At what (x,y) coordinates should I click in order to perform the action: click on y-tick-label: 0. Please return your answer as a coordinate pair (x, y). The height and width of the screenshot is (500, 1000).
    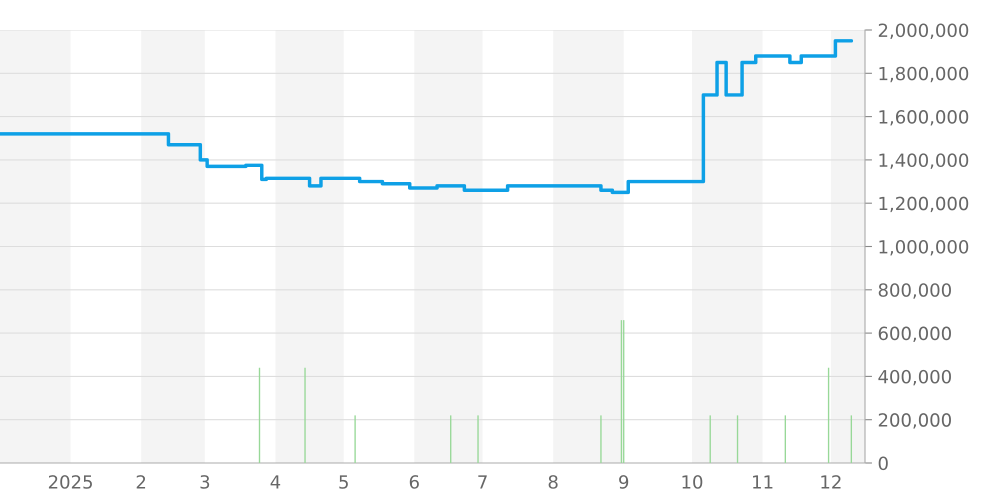
    Looking at the image, I should click on (883, 463).